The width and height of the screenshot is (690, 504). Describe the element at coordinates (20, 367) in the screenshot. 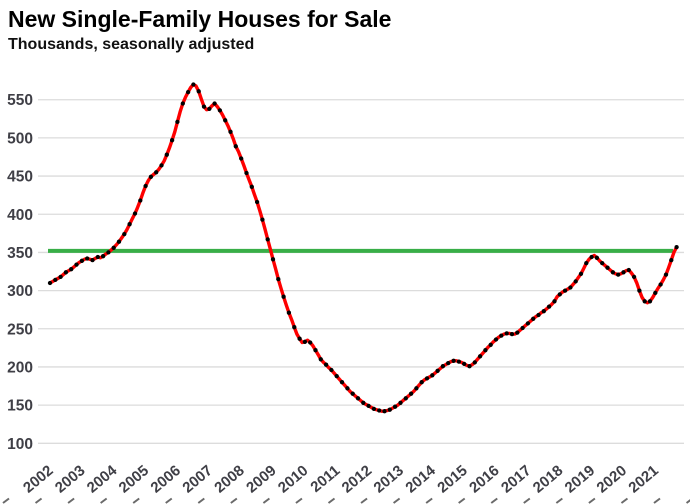

I see `y-axis-tick-label: 200` at that location.